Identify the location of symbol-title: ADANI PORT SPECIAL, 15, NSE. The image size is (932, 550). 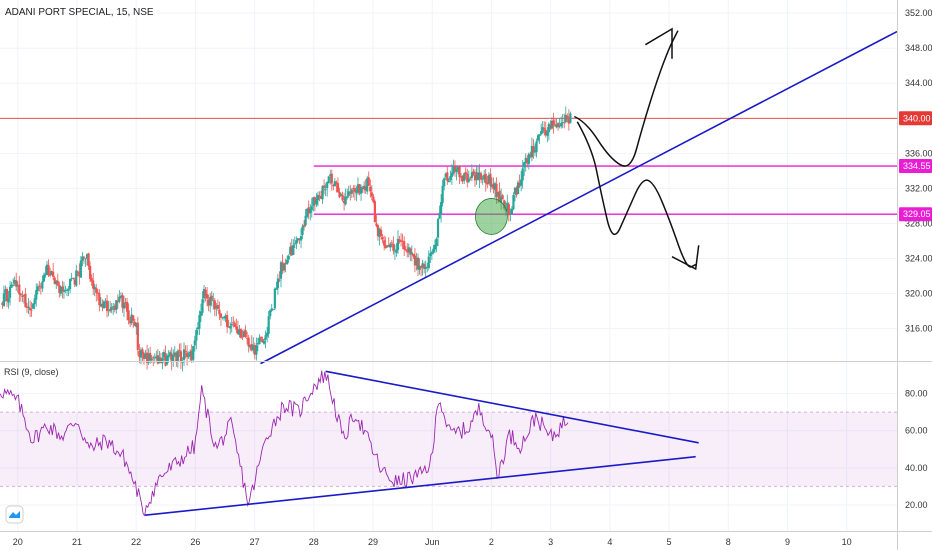
(79, 12).